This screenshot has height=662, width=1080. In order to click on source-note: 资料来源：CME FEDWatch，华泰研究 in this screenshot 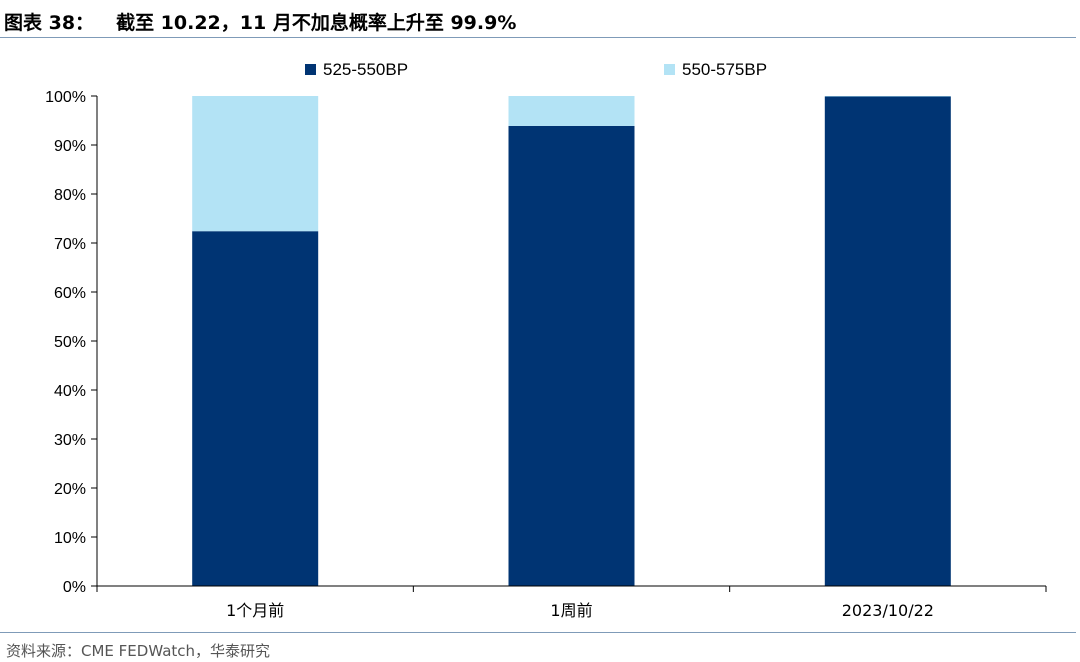, I will do `click(138, 651)`.